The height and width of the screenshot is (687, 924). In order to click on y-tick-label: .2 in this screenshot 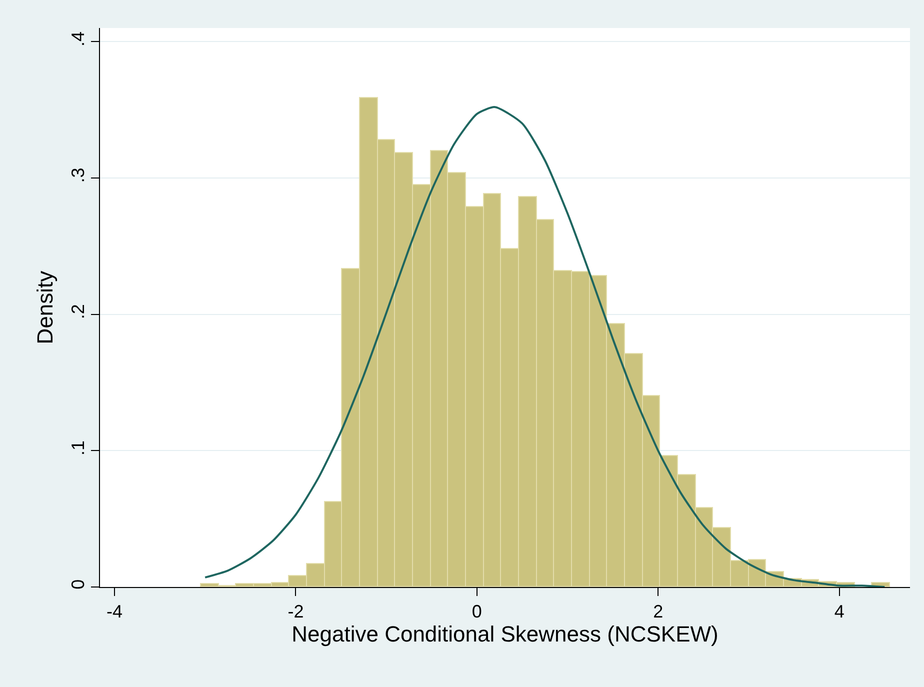, I will do `click(78, 312)`.